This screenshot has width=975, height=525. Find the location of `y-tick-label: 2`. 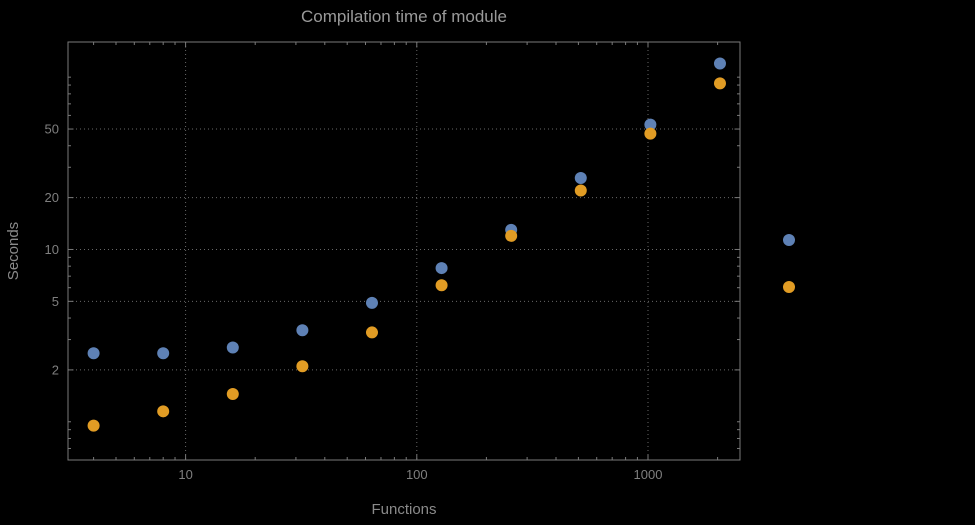

y-tick-label: 2 is located at coordinates (55, 369).